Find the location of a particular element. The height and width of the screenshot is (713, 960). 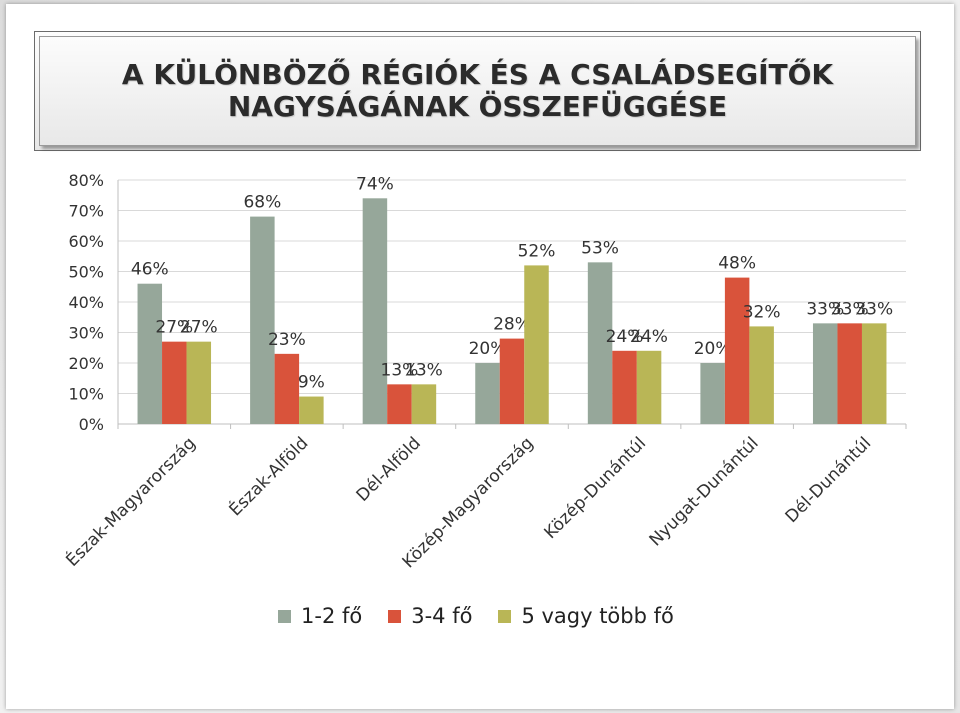

x-category-label: Dél-Dunántúl is located at coordinates (829, 480).